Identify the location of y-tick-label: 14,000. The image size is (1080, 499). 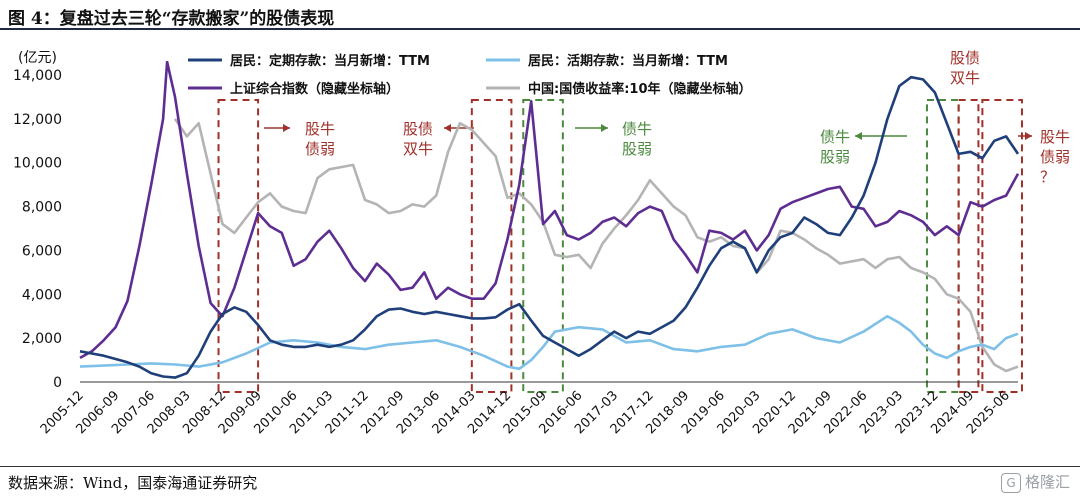
(37, 76).